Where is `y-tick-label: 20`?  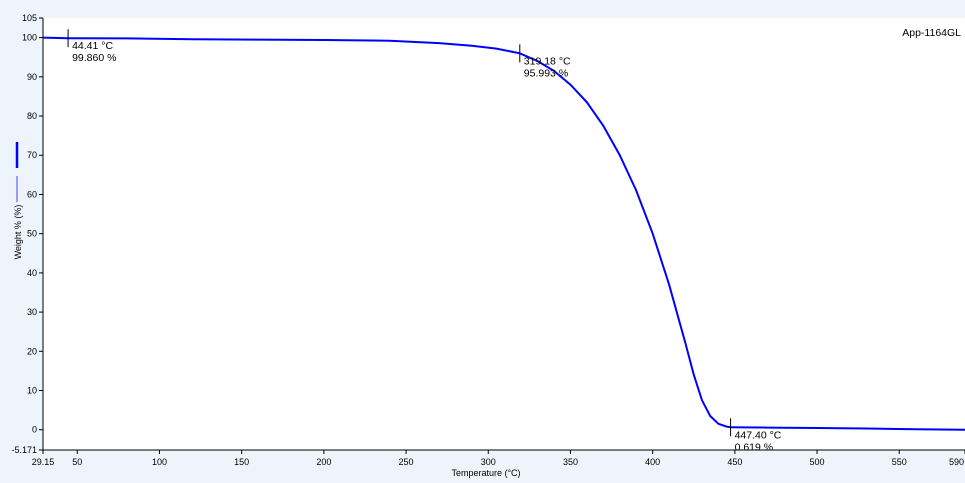 y-tick-label: 20 is located at coordinates (32, 351).